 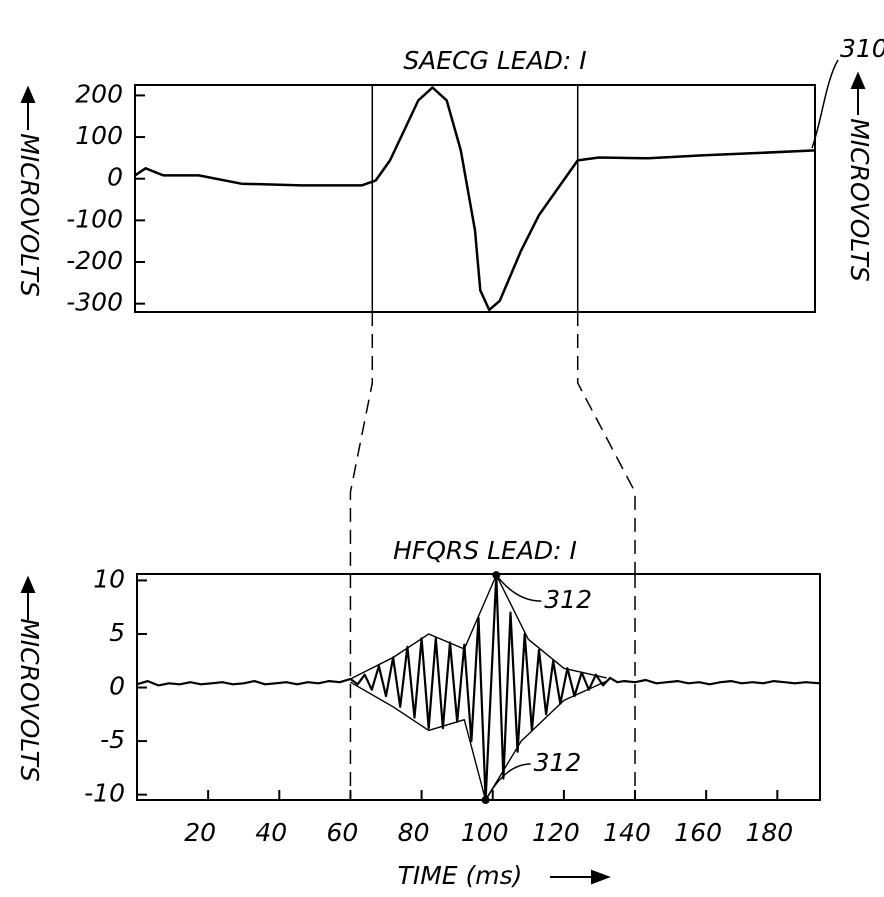 I want to click on y-tick-label: 200, so click(x=99, y=93).